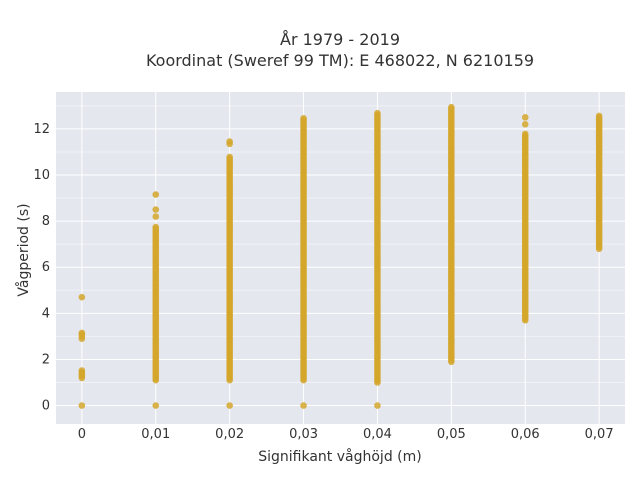 The height and width of the screenshot is (480, 640). What do you see at coordinates (41, 175) in the screenshot?
I see `y-tick-label: 10` at bounding box center [41, 175].